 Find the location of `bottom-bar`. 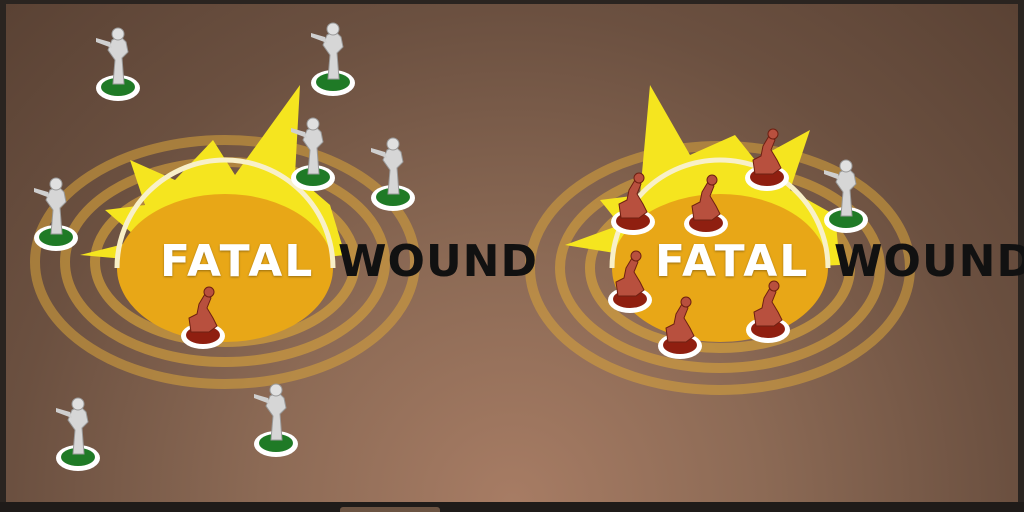

bottom-bar is located at coordinates (512, 507).